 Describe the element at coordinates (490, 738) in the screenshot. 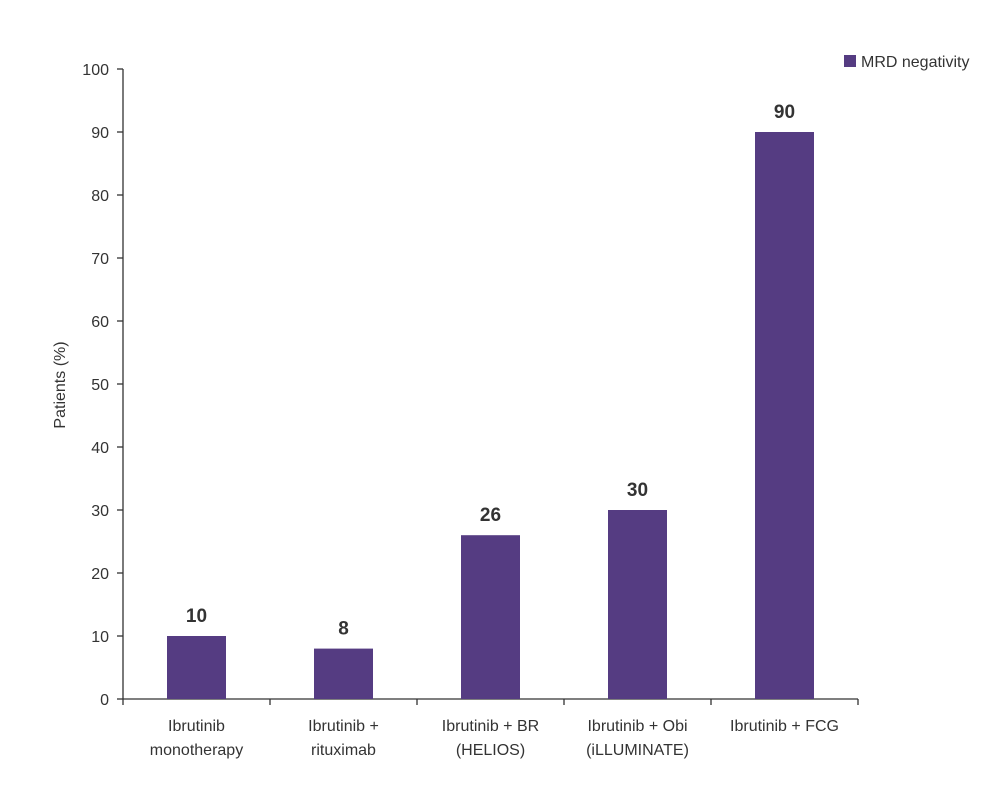

I see `x-category-label: Ibrutinib + BR (HELIOS)` at that location.